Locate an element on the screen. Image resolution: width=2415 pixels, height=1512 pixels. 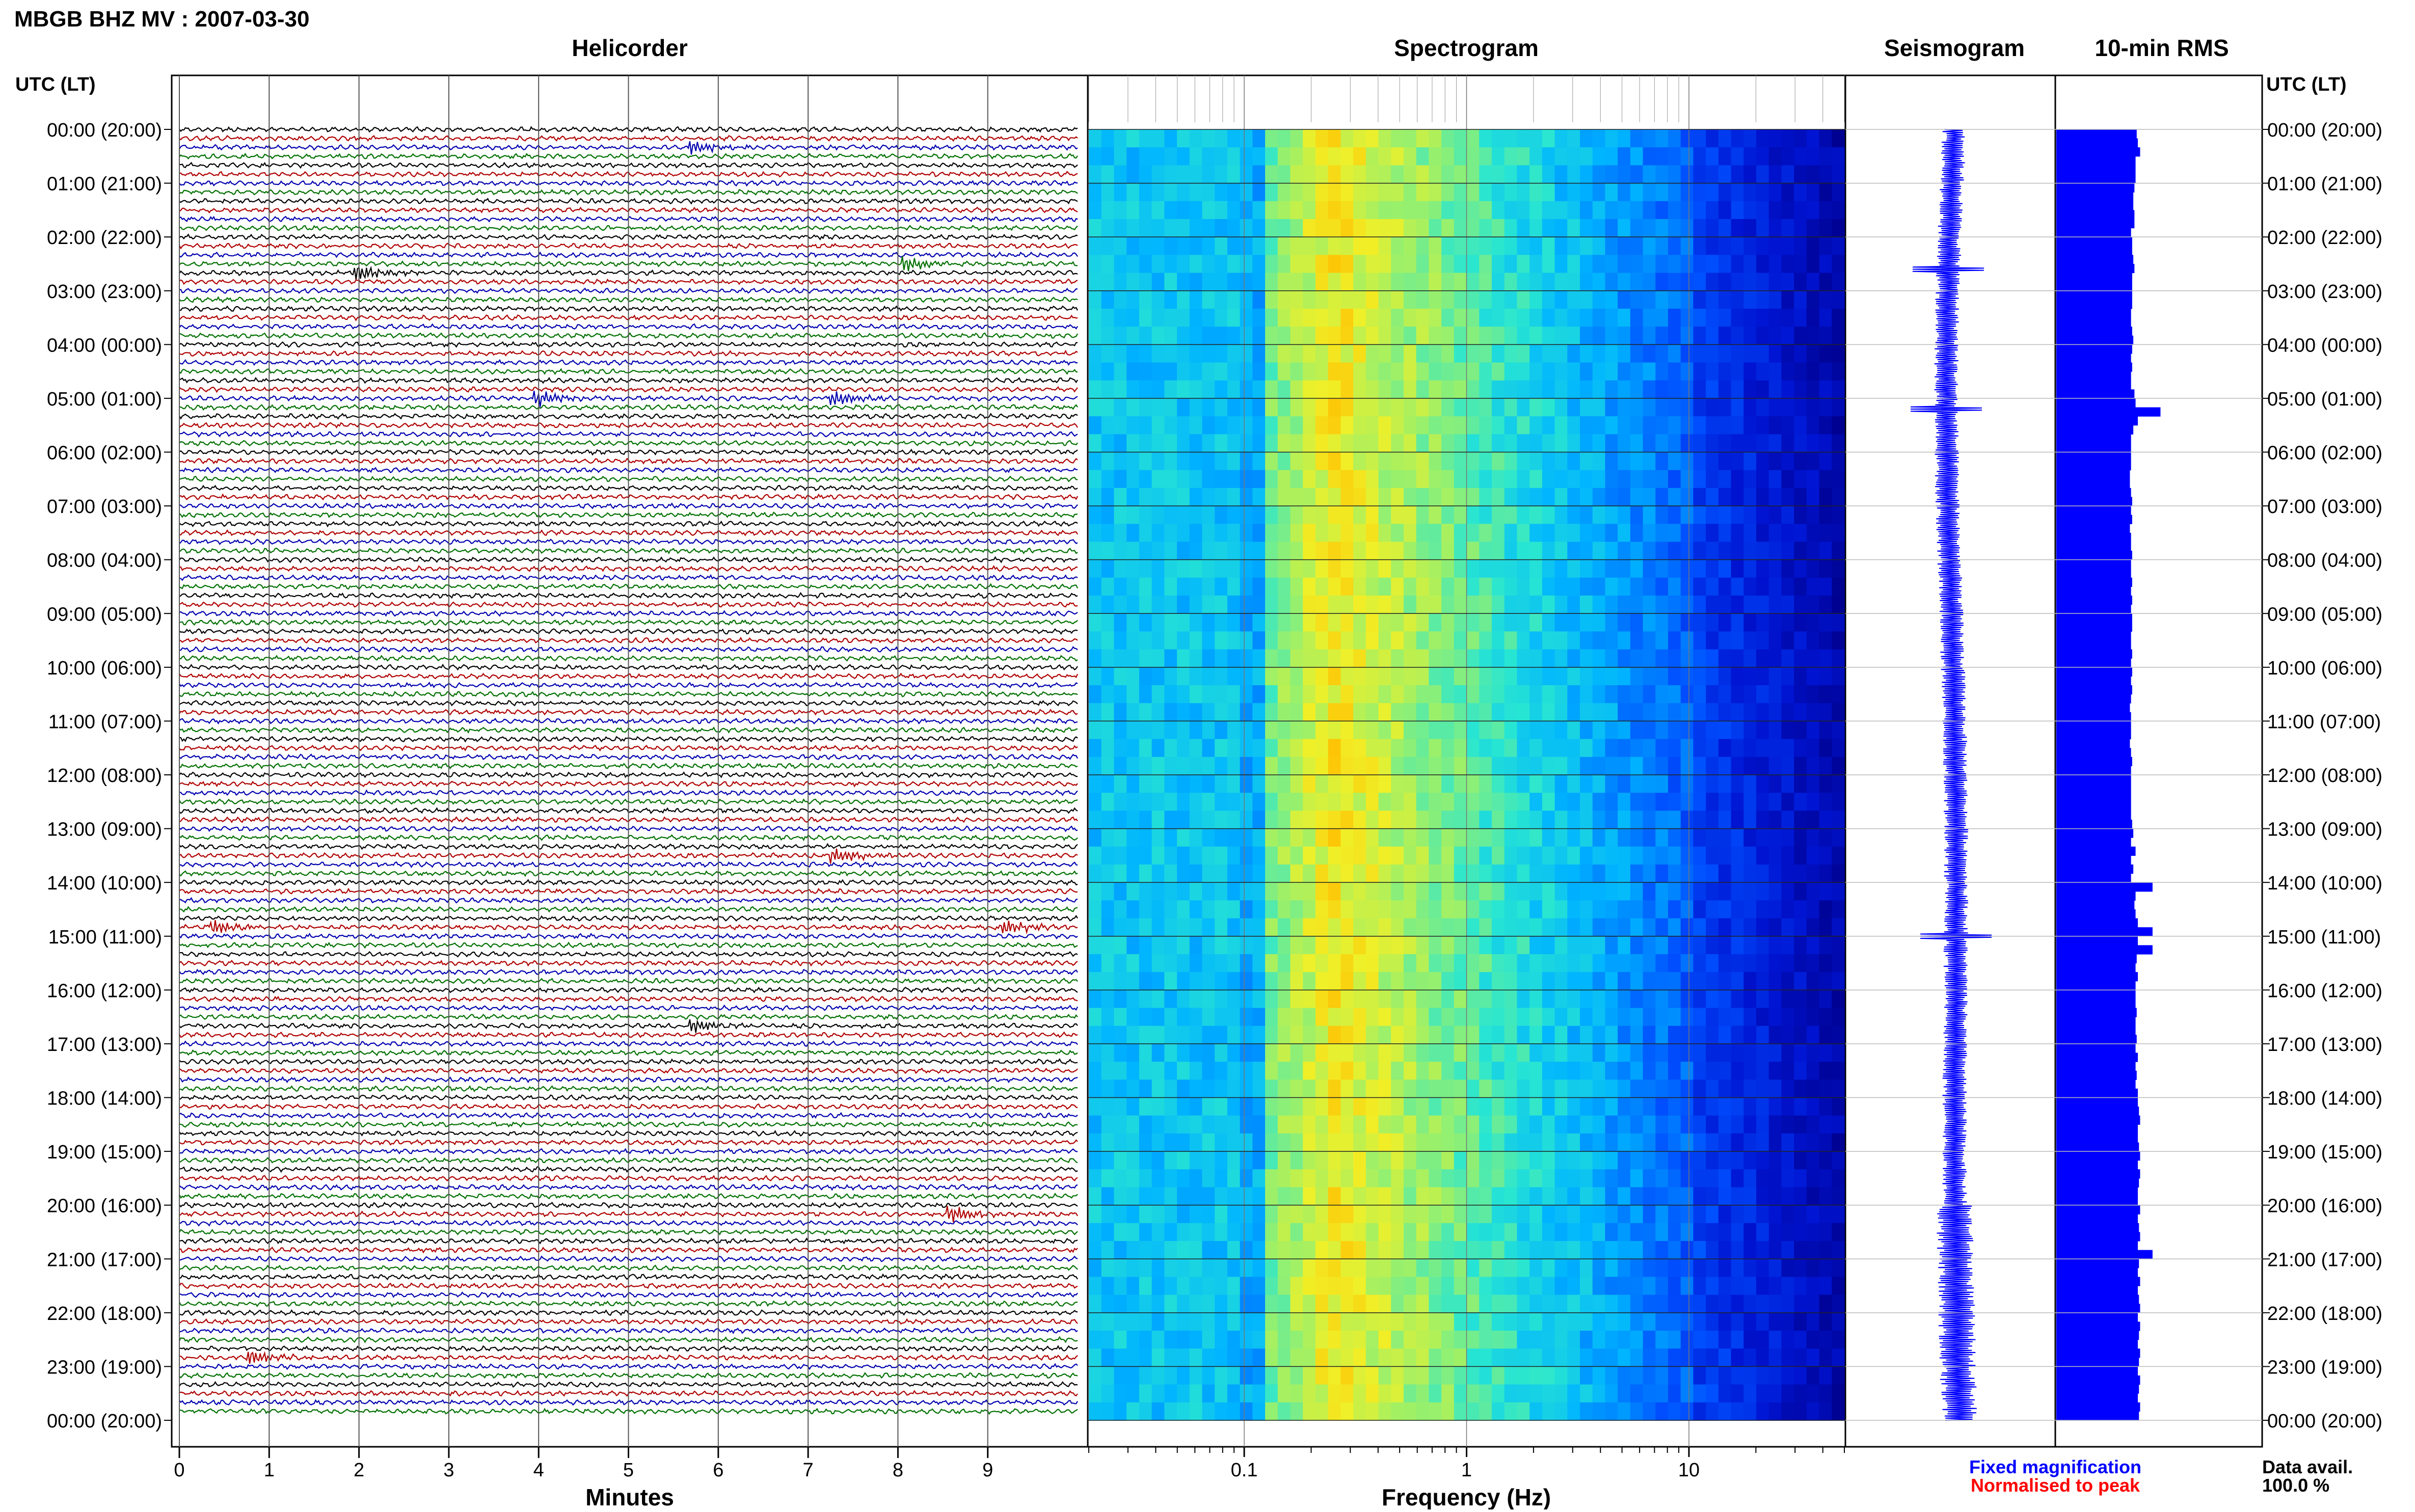
spectrogram-x-tick-label: 0.1 is located at coordinates (1245, 1470).